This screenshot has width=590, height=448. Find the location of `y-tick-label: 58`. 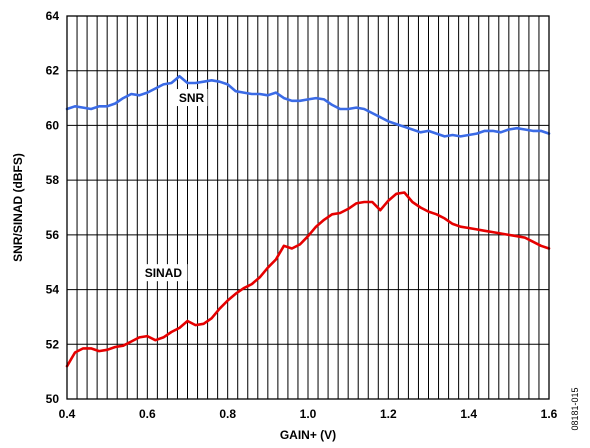

y-tick-label: 58 is located at coordinates (53, 180).